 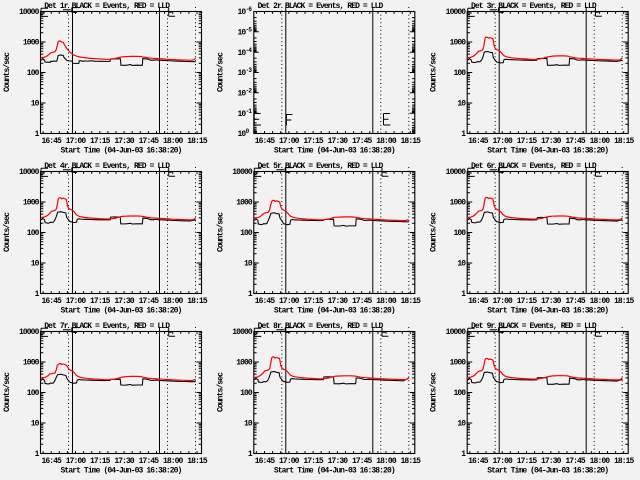 What do you see at coordinates (249, 70) in the screenshot?
I see `svg-text: -3` at bounding box center [249, 70].